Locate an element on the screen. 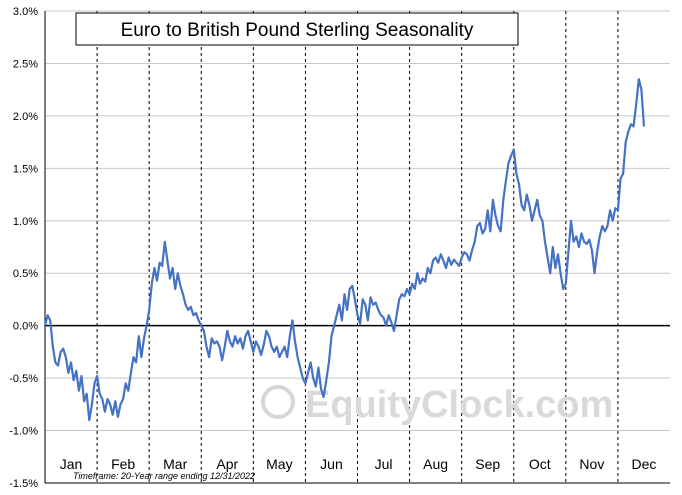 This screenshot has width=682, height=495. y-tick-label: -0.5% is located at coordinates (23, 379).